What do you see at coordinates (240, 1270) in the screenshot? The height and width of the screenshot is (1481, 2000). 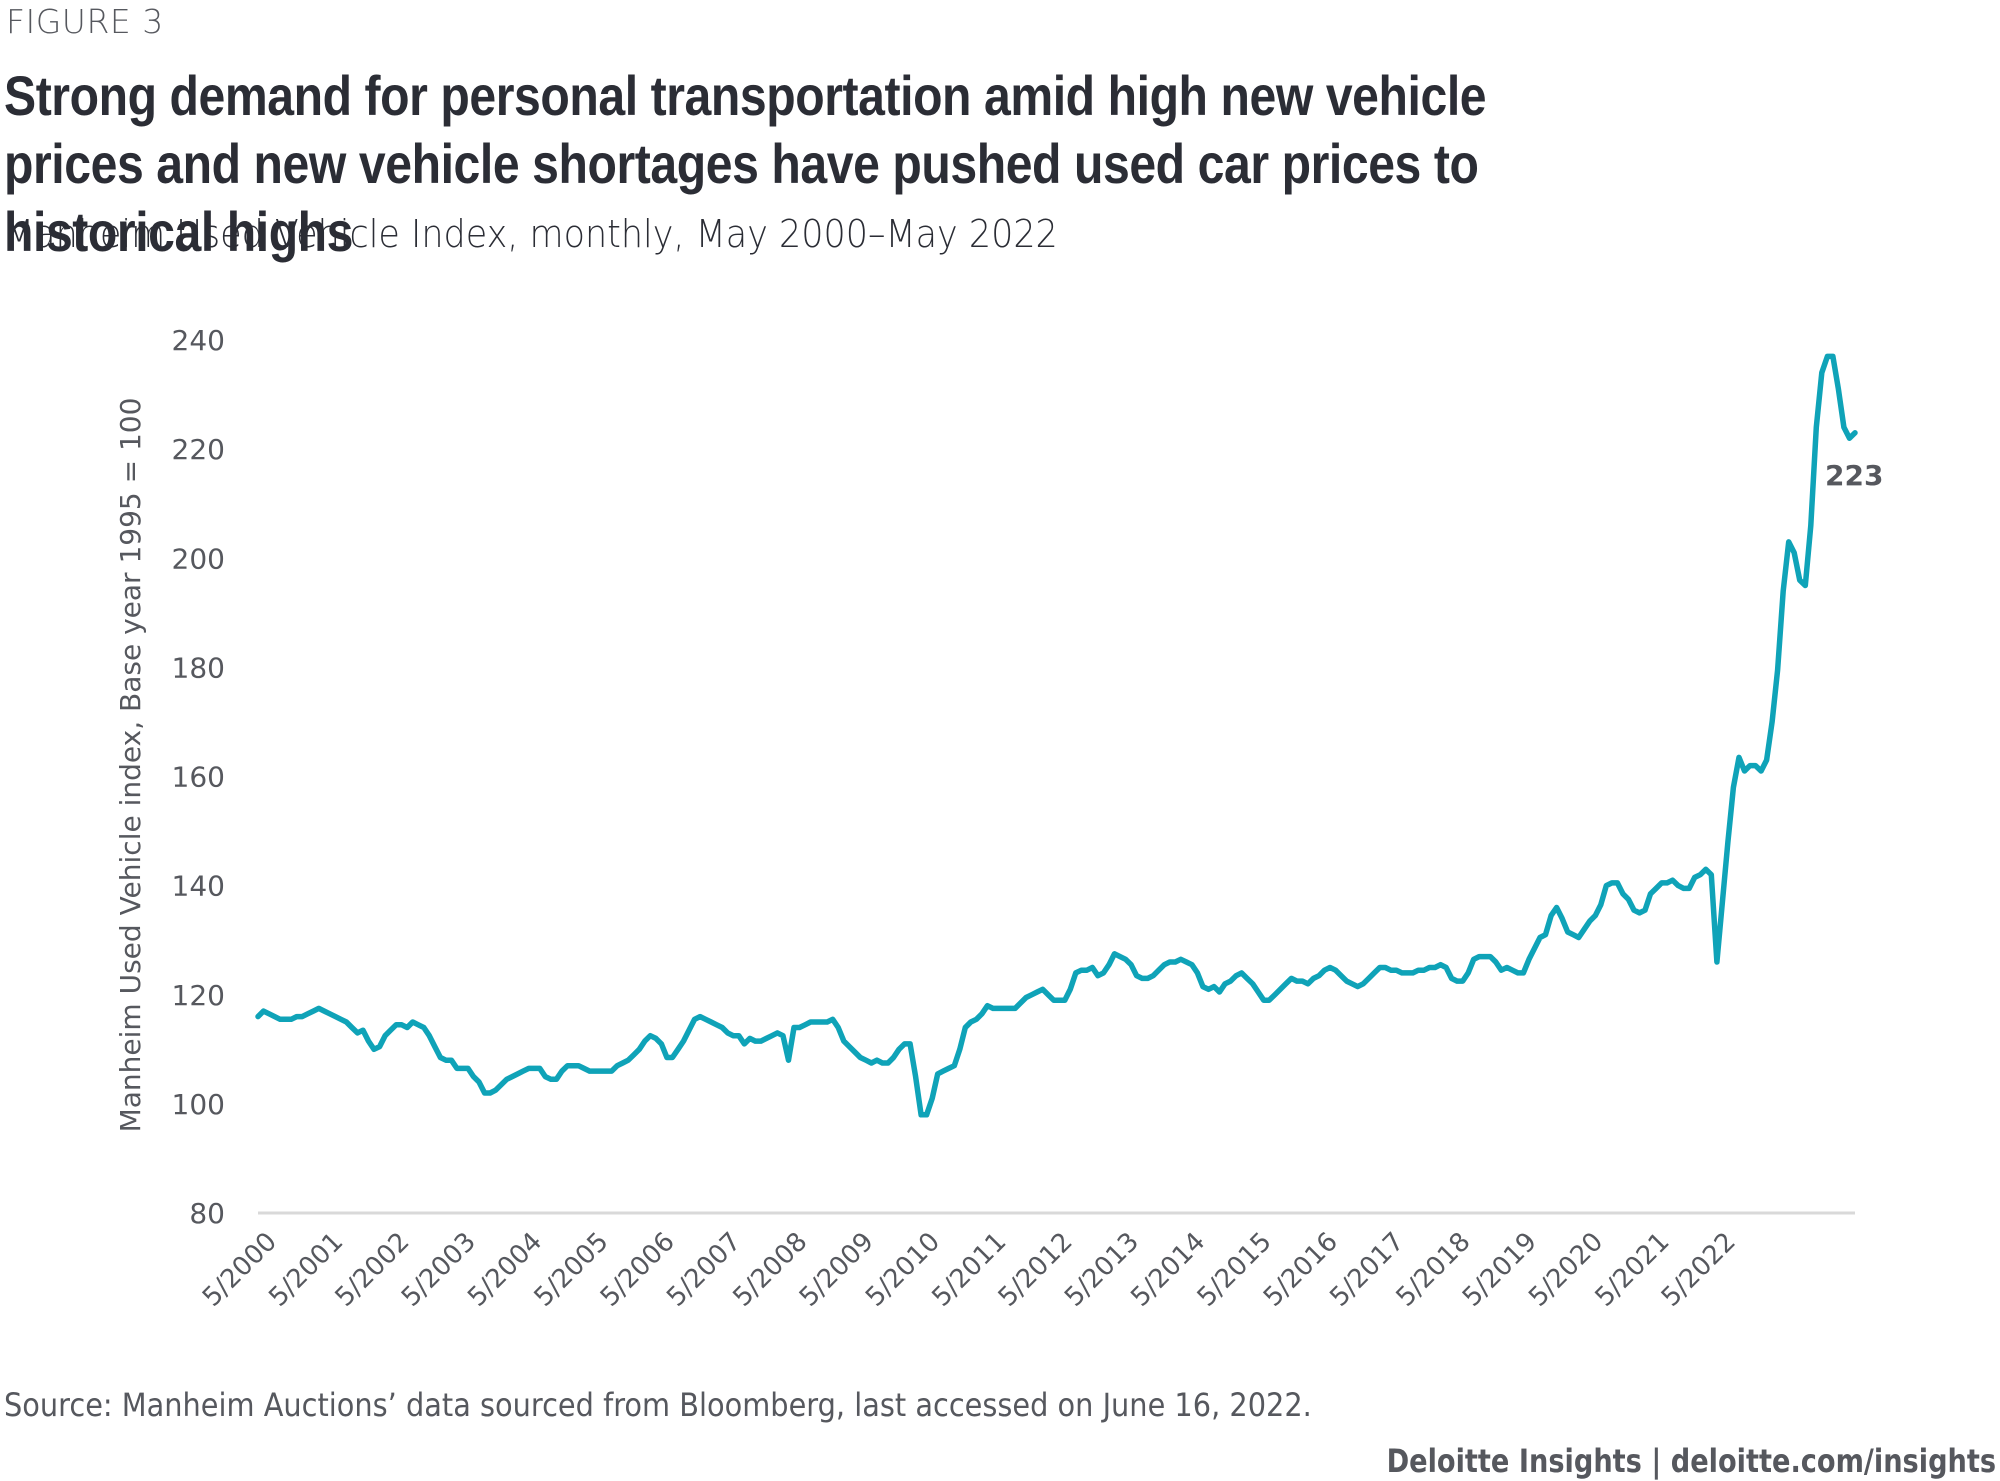 I see `x-tick-label: 5/2000` at bounding box center [240, 1270].